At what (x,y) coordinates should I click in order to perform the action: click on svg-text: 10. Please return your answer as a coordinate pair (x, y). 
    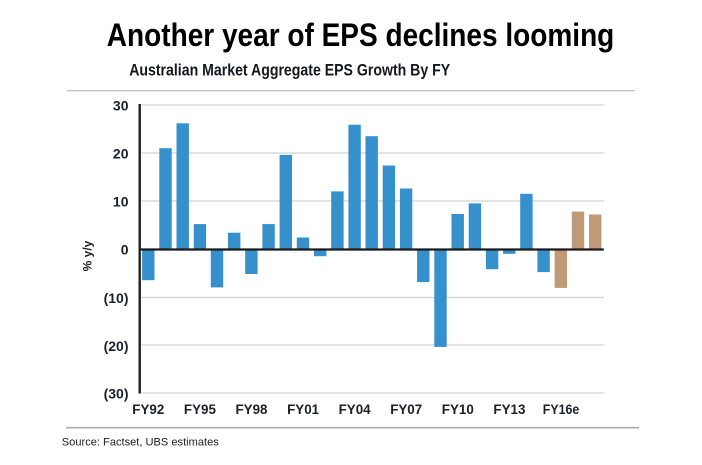
    Looking at the image, I should click on (121, 201).